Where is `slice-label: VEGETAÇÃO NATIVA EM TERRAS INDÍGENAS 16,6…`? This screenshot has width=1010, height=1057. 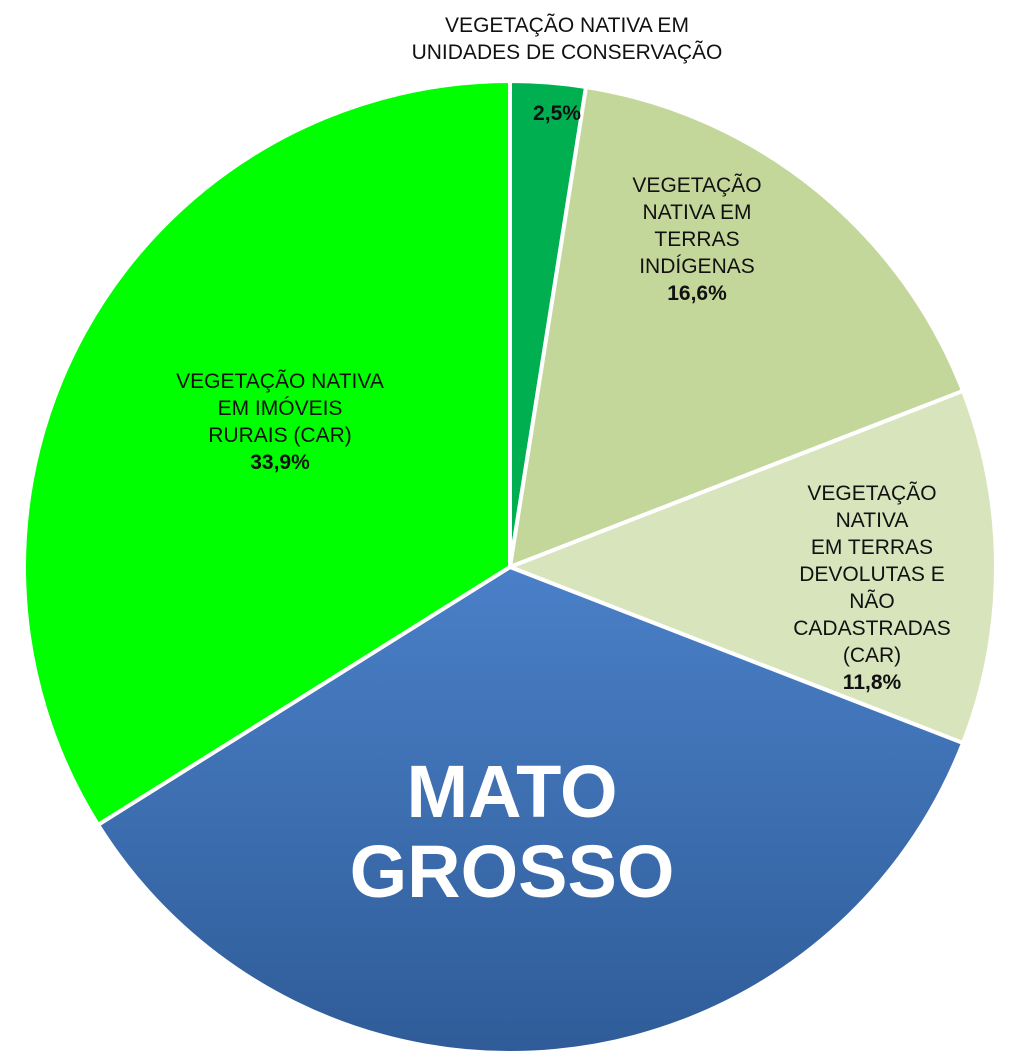 slice-label: VEGETAÇÃO NATIVA EM TERRAS INDÍGENAS 16,6… is located at coordinates (696, 239).